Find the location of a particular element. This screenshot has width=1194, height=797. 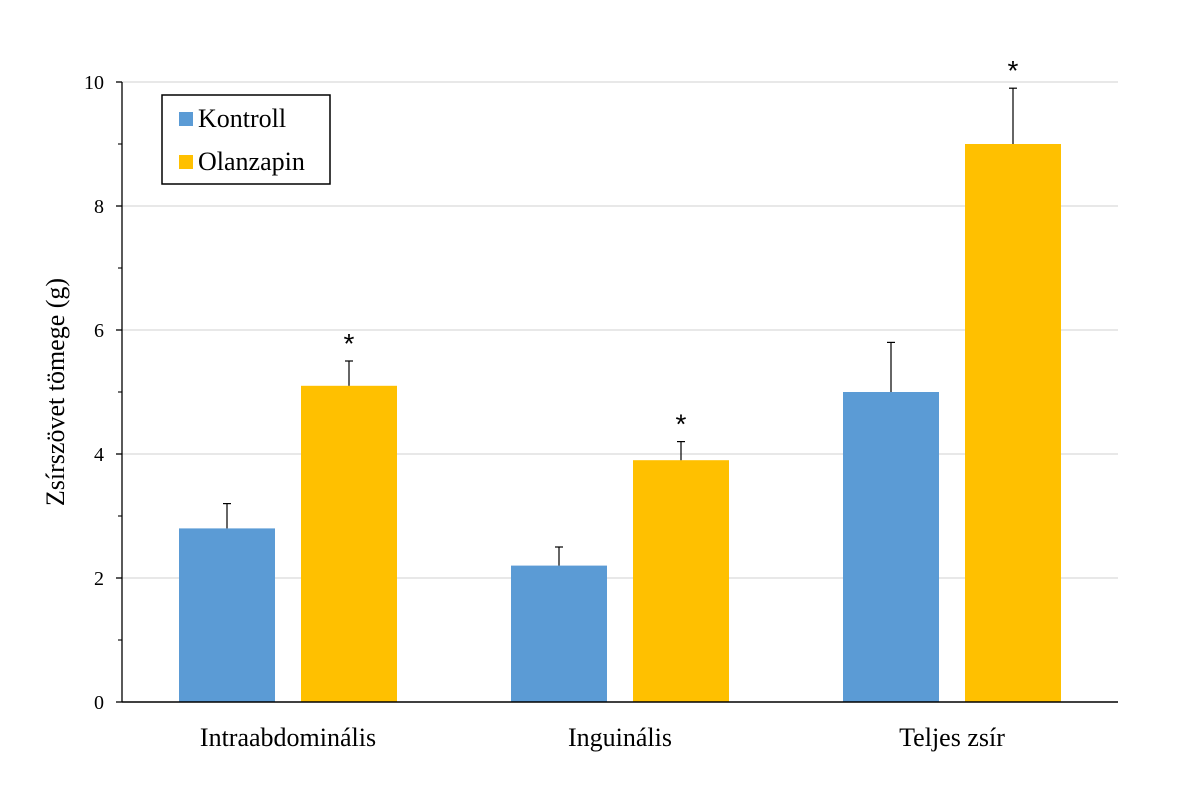

x-category-labels: Intraabdominális Inguinális Teljes zsír is located at coordinates (602, 737).